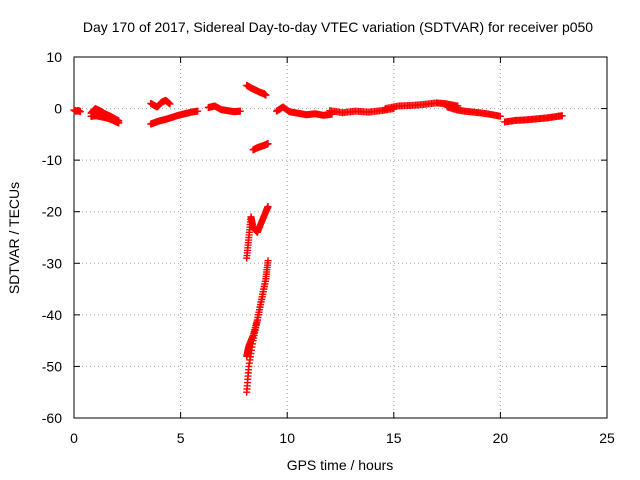 This screenshot has width=640, height=480. I want to click on y-tick-label: 10, so click(54, 57).